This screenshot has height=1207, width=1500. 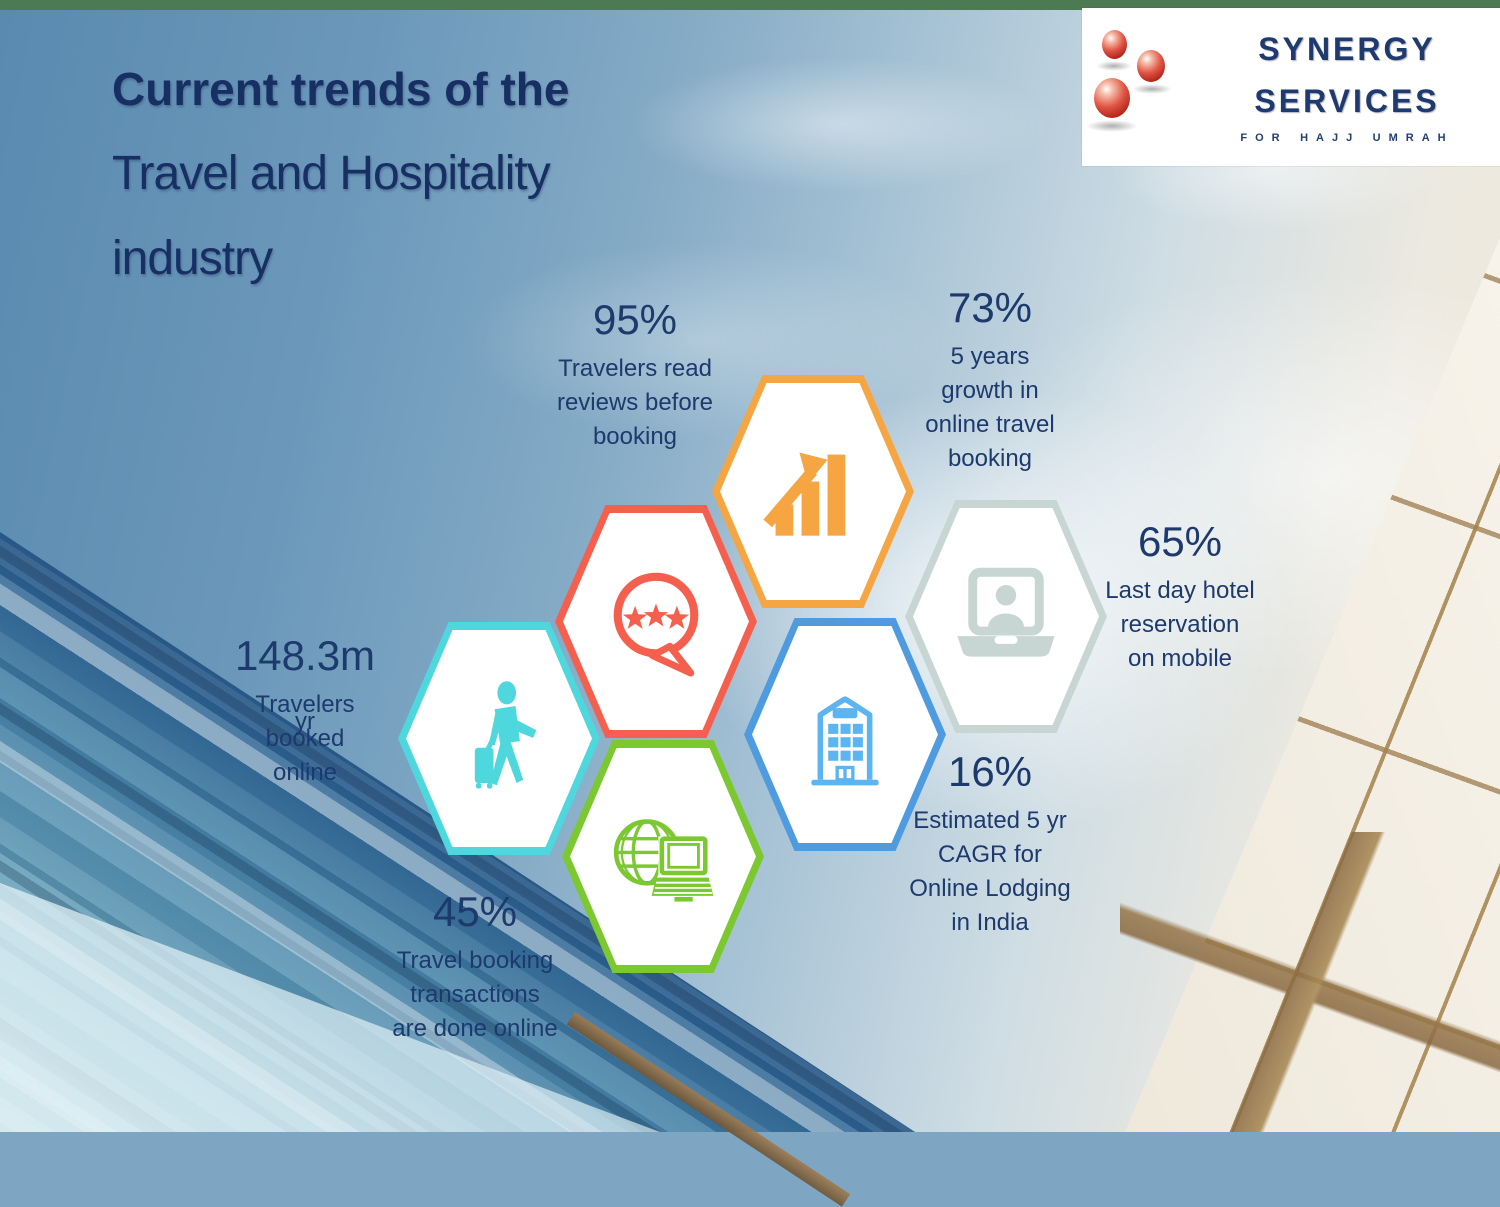 I want to click on logo-name-line2: Services, so click(x=1347, y=96).